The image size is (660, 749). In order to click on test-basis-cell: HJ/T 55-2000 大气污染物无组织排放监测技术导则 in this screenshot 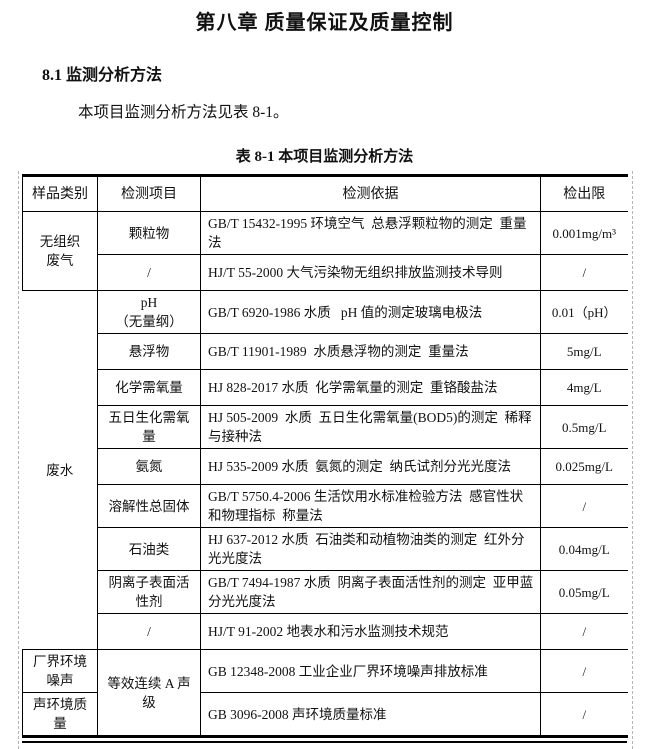, I will do `click(370, 272)`.